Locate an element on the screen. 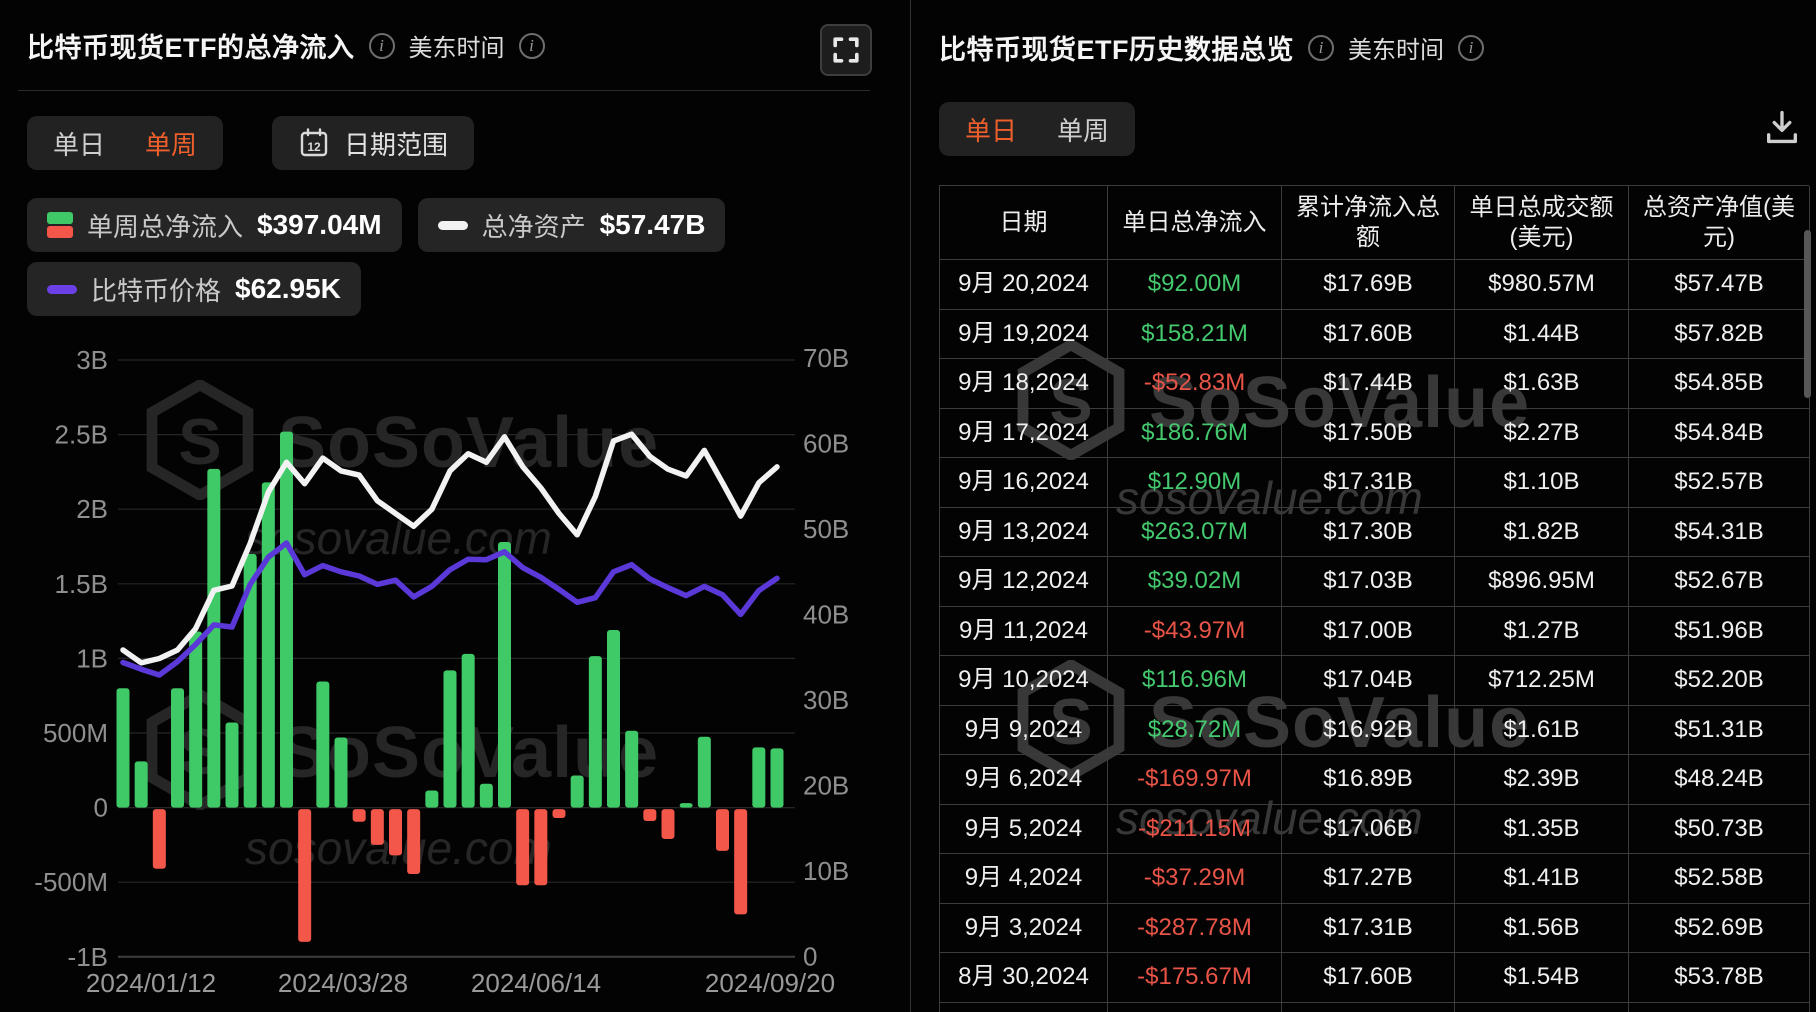 This screenshot has width=1816, height=1012. legend-item-2: 比特币价格 $62.95K is located at coordinates (194, 289).